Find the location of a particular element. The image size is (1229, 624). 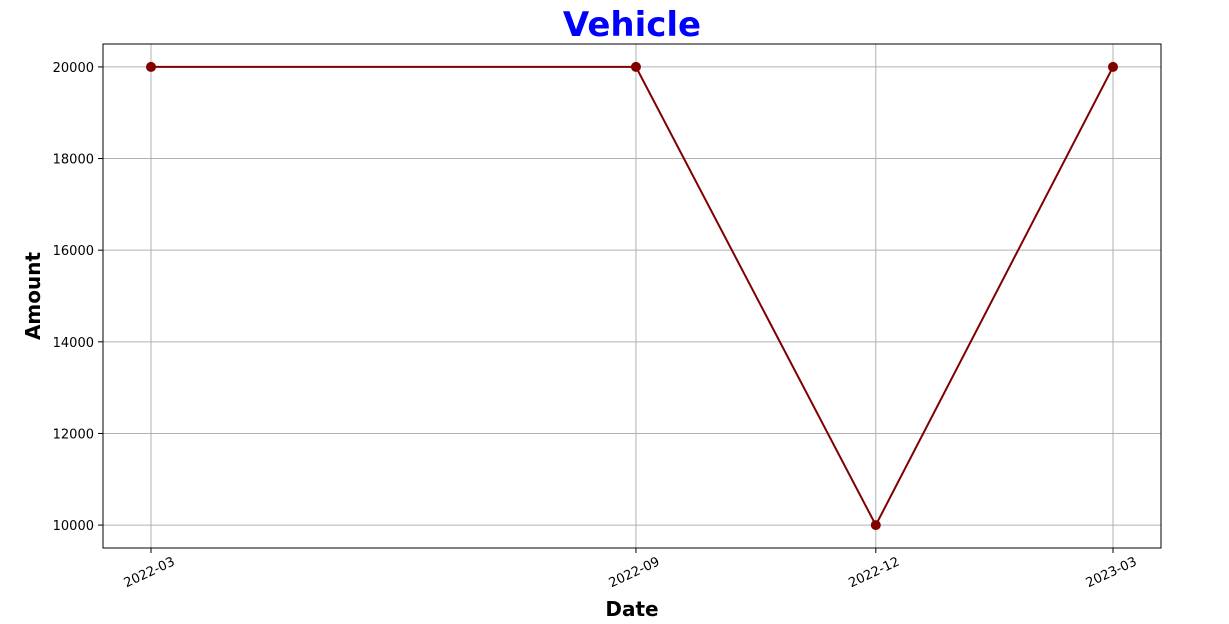

y-tick-label: 16000 is located at coordinates (73, 251).